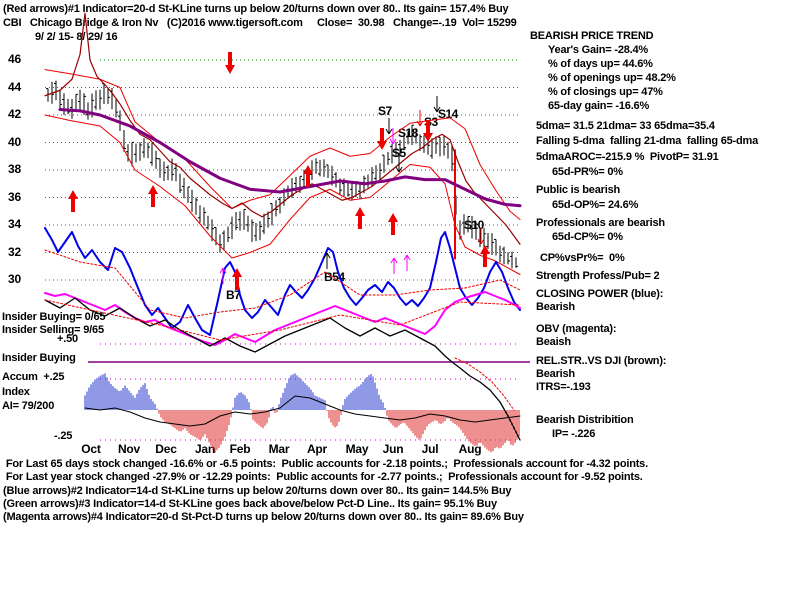 The image size is (800, 600). I want to click on price-tick-42: 42, so click(14, 114).